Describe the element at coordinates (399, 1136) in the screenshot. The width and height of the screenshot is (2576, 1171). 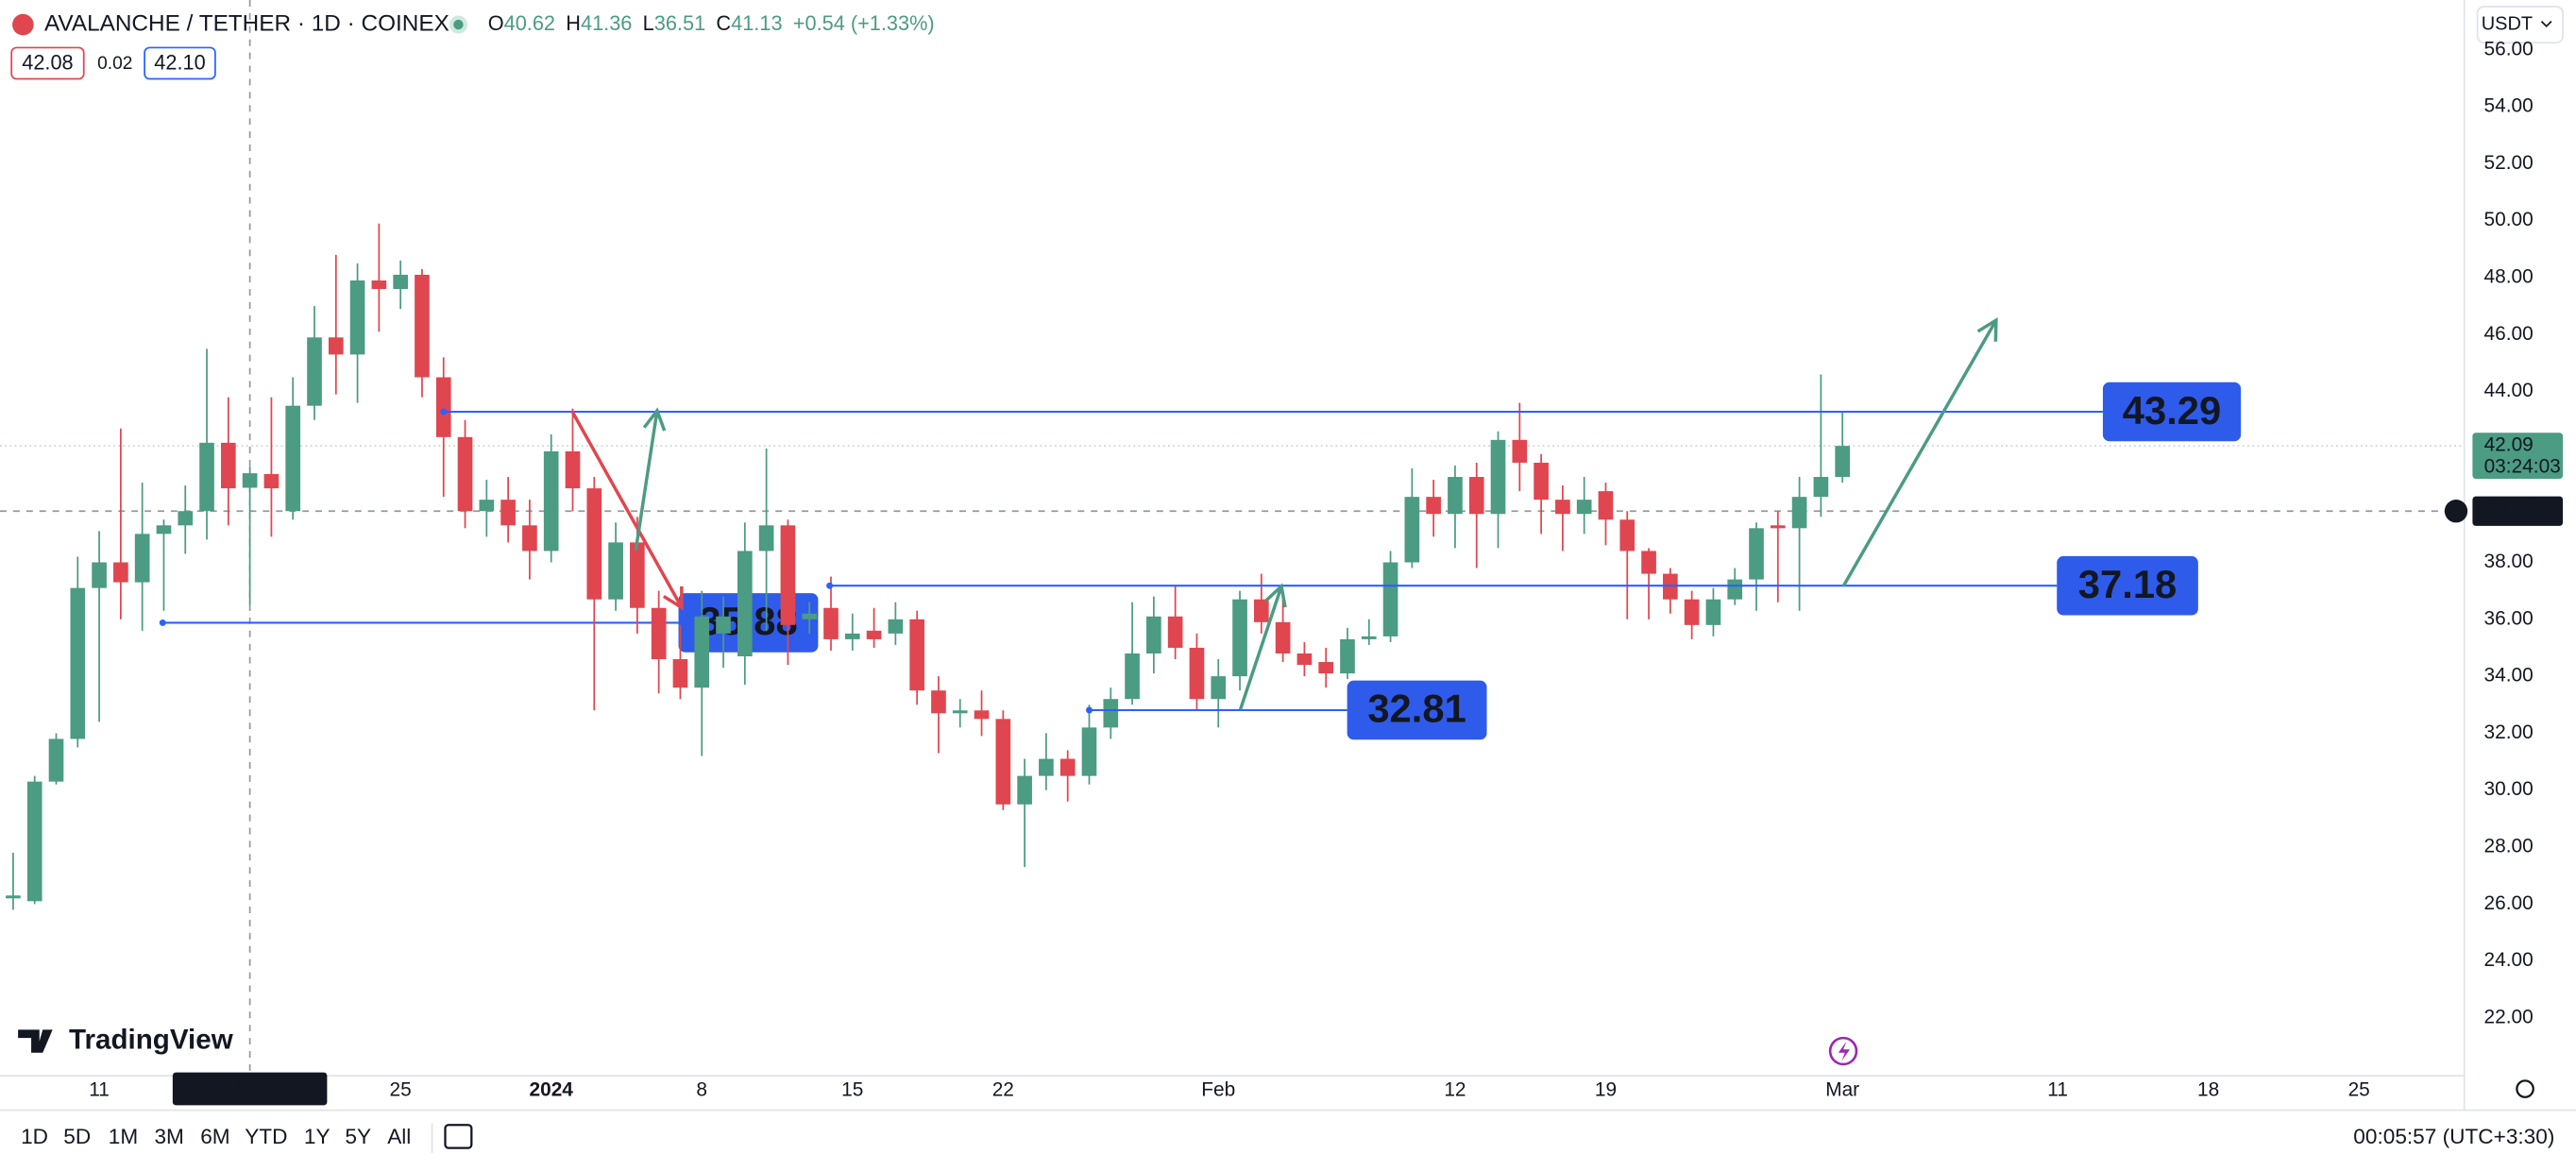
I see `range-button: All` at that location.